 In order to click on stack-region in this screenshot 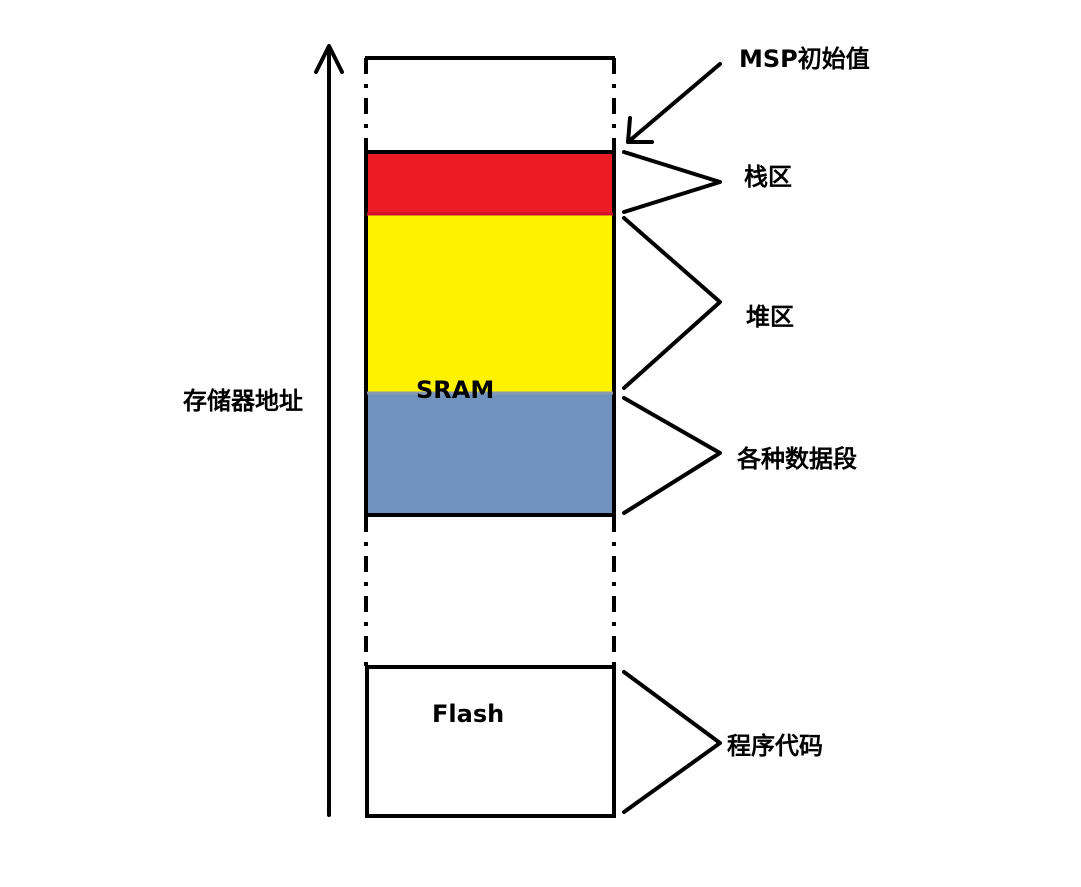, I will do `click(490, 183)`.